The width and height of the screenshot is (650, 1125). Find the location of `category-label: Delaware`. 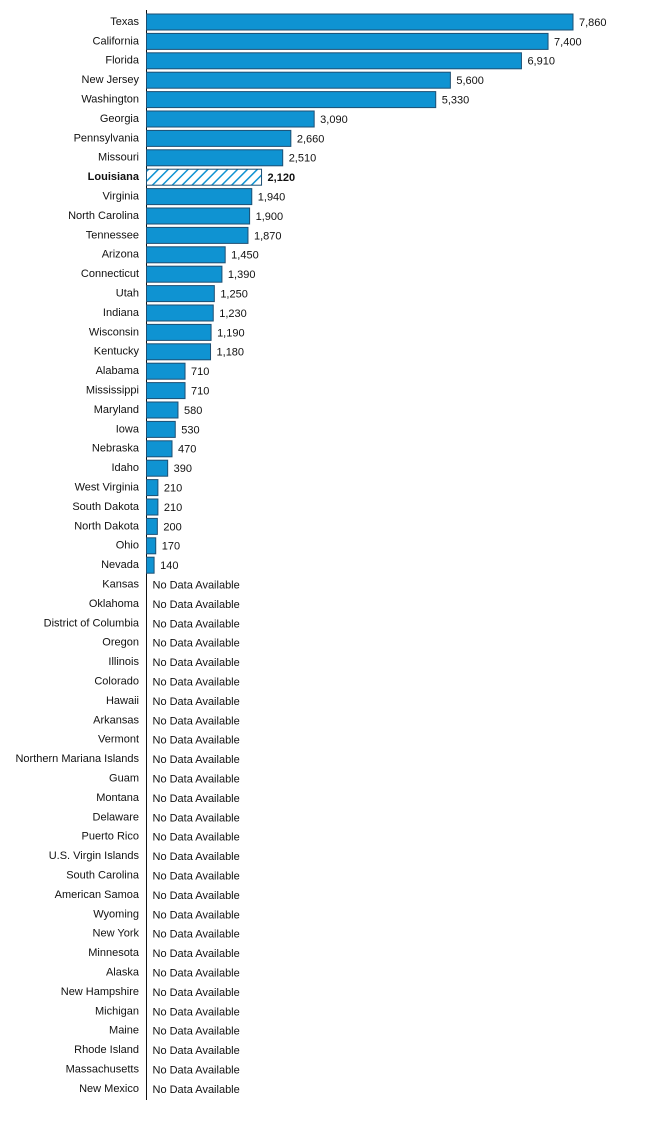

category-label: Delaware is located at coordinates (116, 817).